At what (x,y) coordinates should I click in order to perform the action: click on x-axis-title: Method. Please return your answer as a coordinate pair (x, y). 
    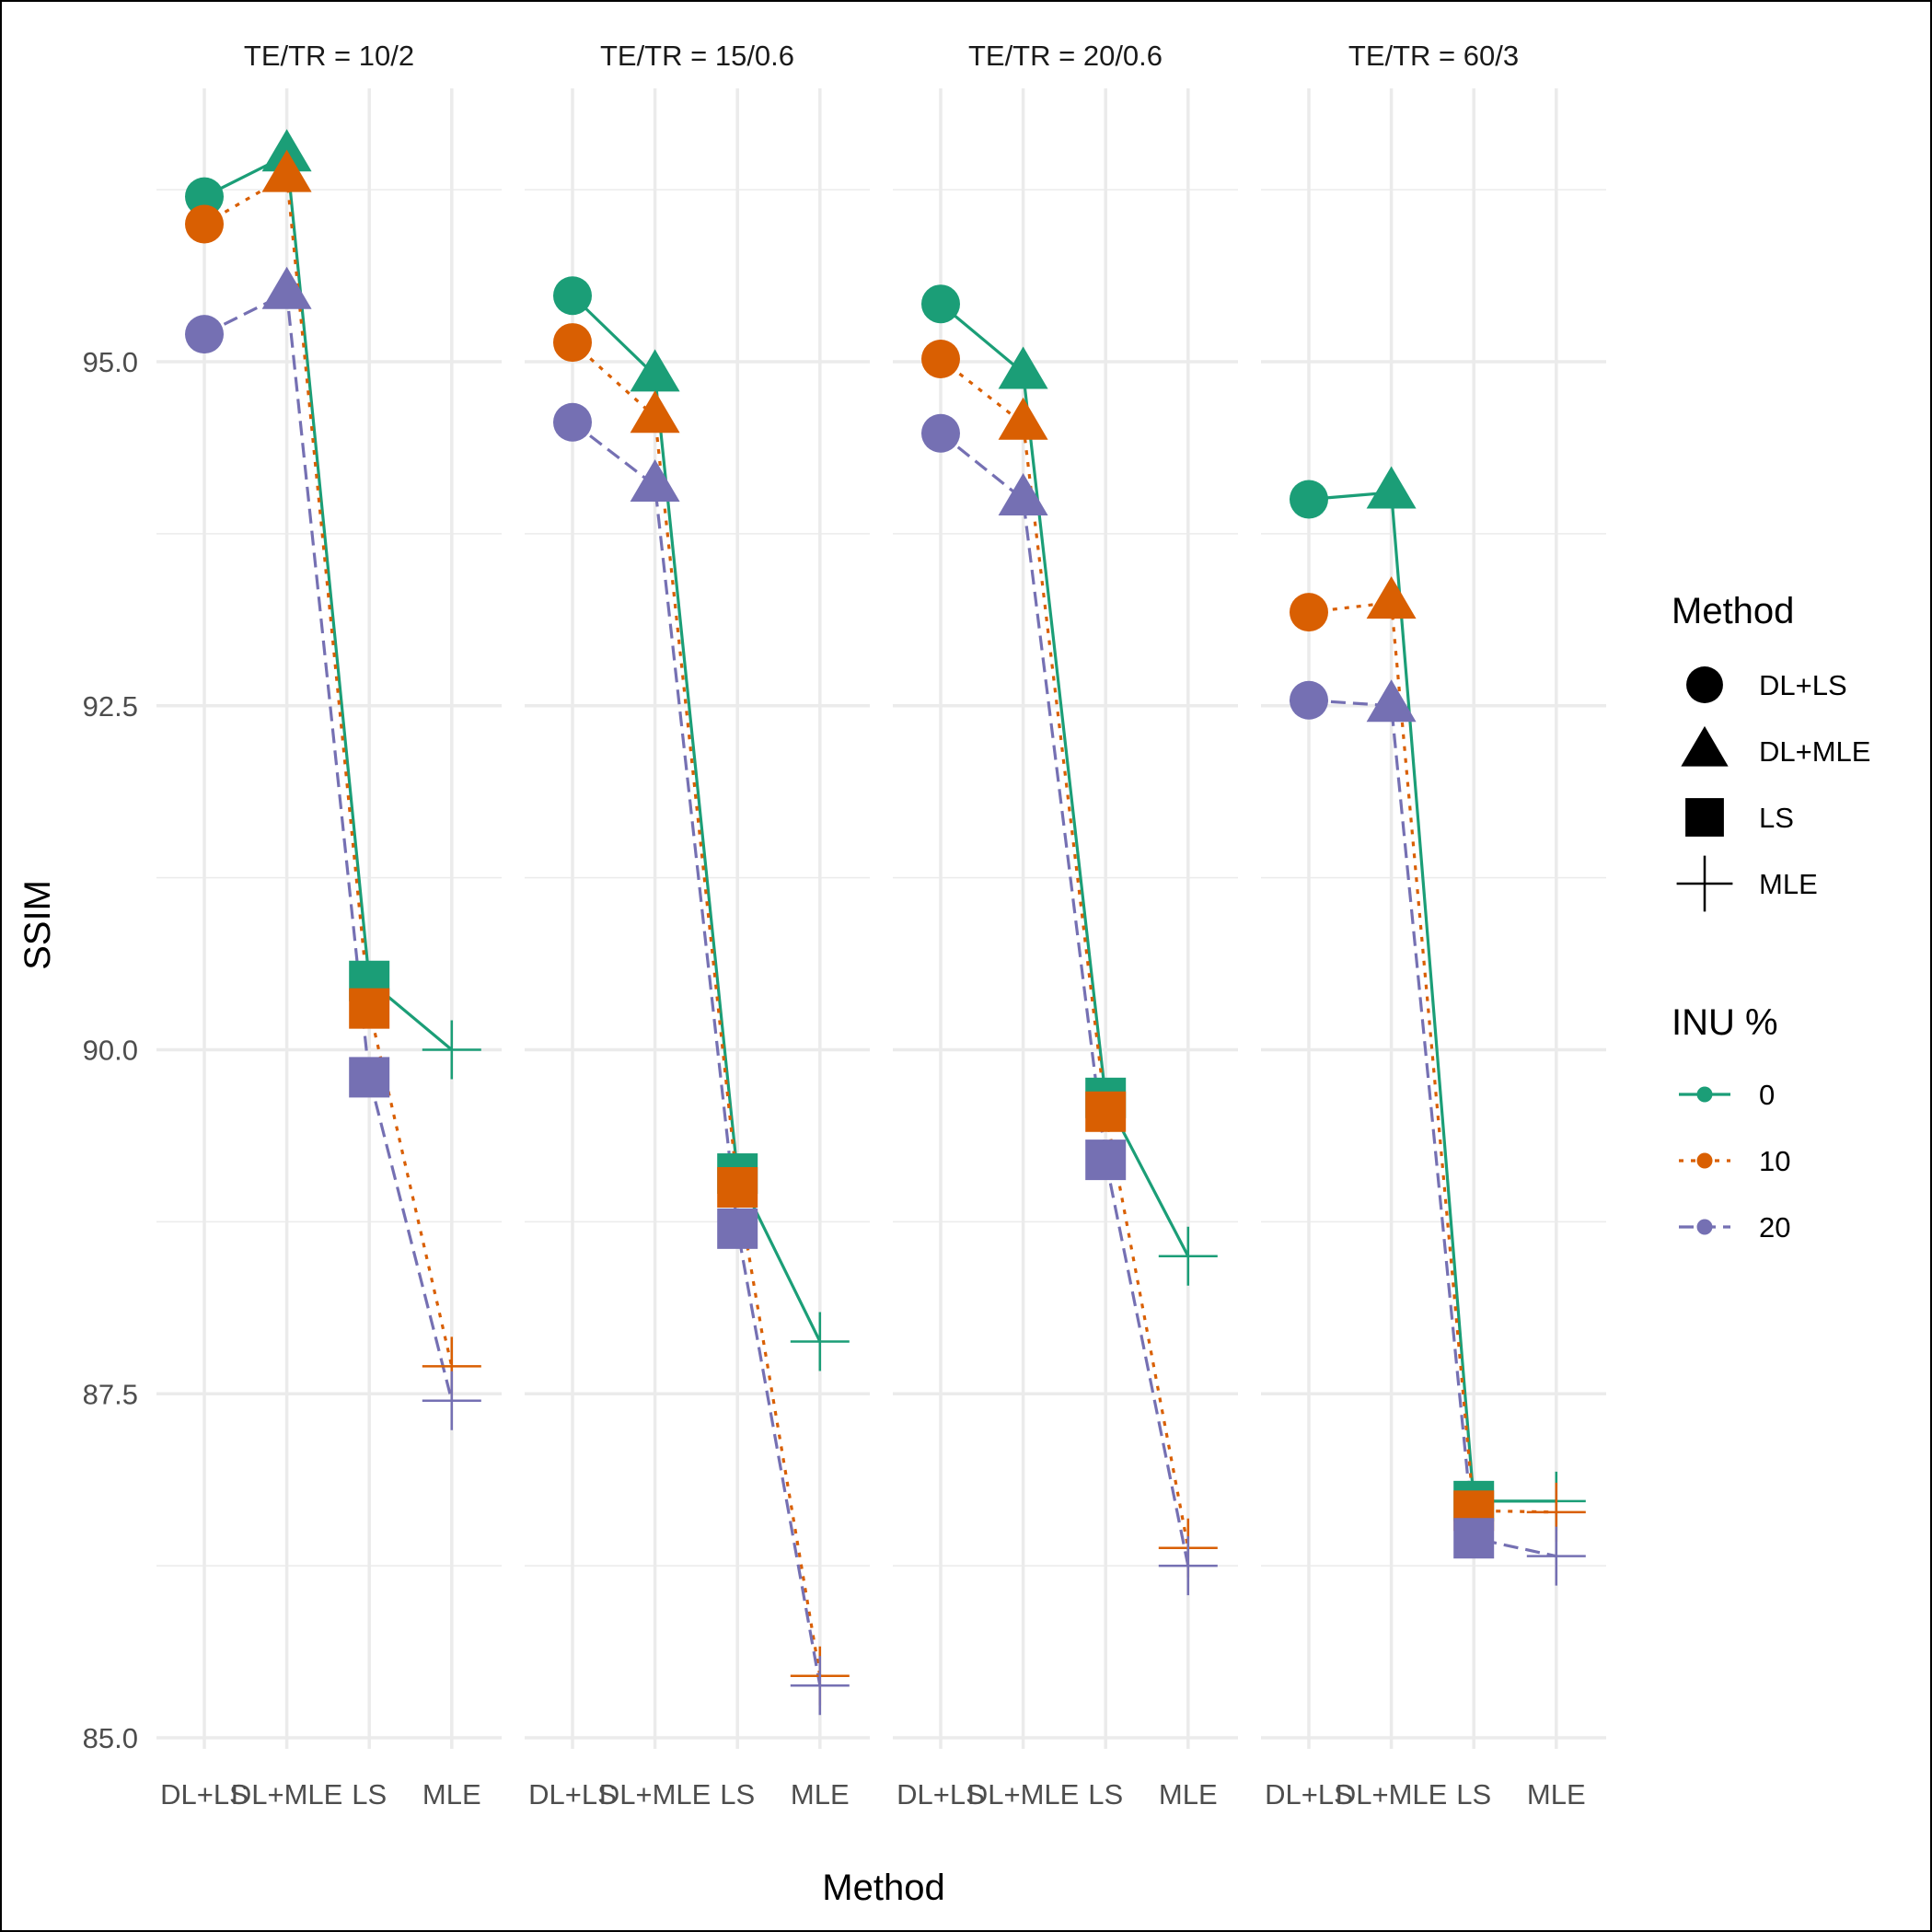
    Looking at the image, I should click on (883, 1888).